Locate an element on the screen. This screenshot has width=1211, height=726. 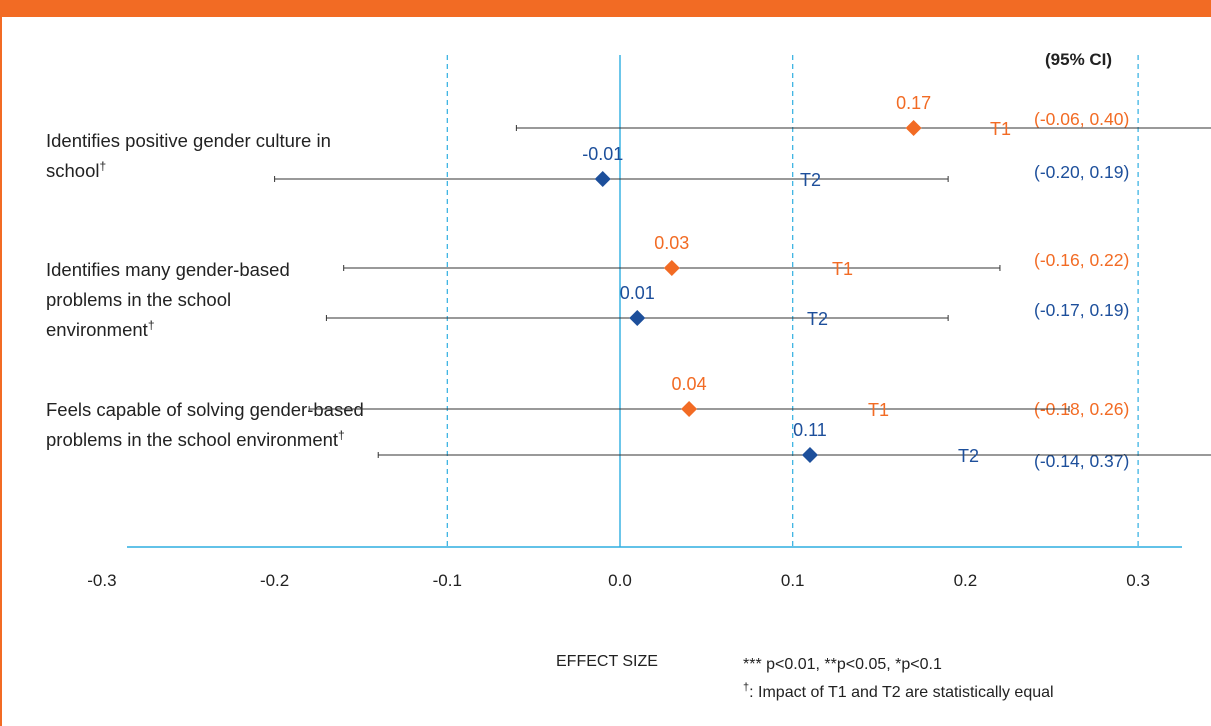
x-tick-label: -0.2 is located at coordinates (274, 580).